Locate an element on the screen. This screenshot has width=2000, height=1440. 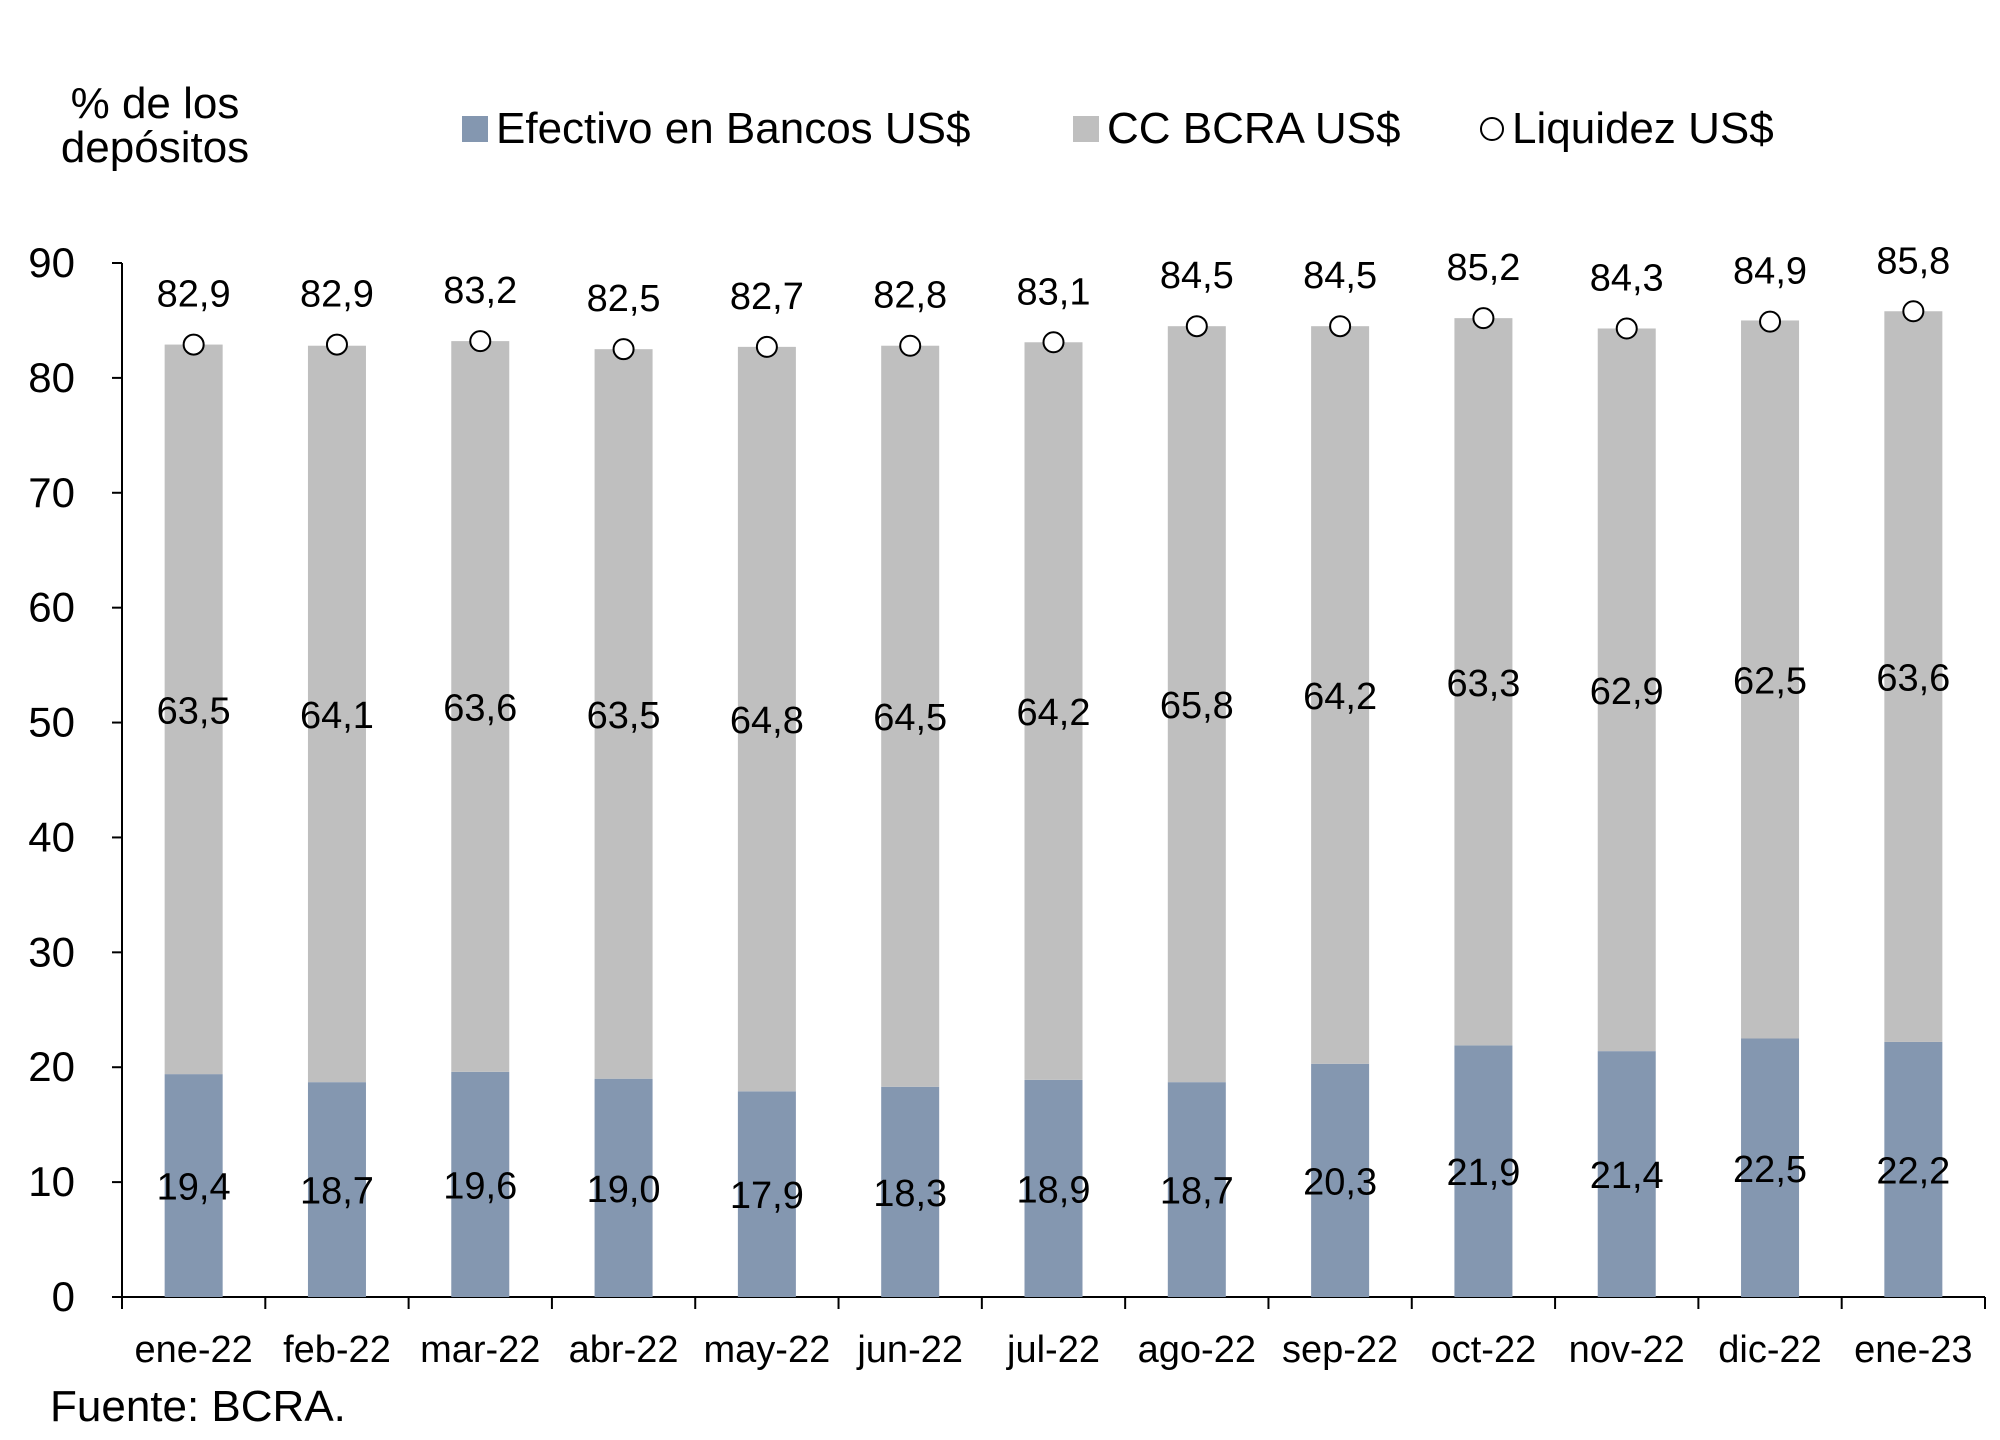
x-tick-label: sep-22 is located at coordinates (1340, 1350).